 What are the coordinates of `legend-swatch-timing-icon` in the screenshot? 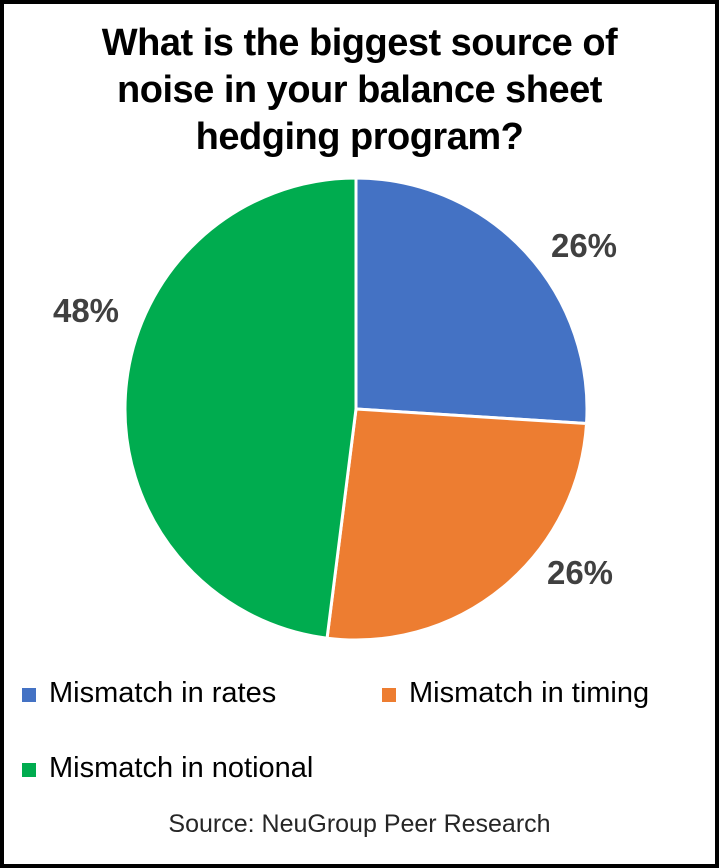 It's located at (389, 694).